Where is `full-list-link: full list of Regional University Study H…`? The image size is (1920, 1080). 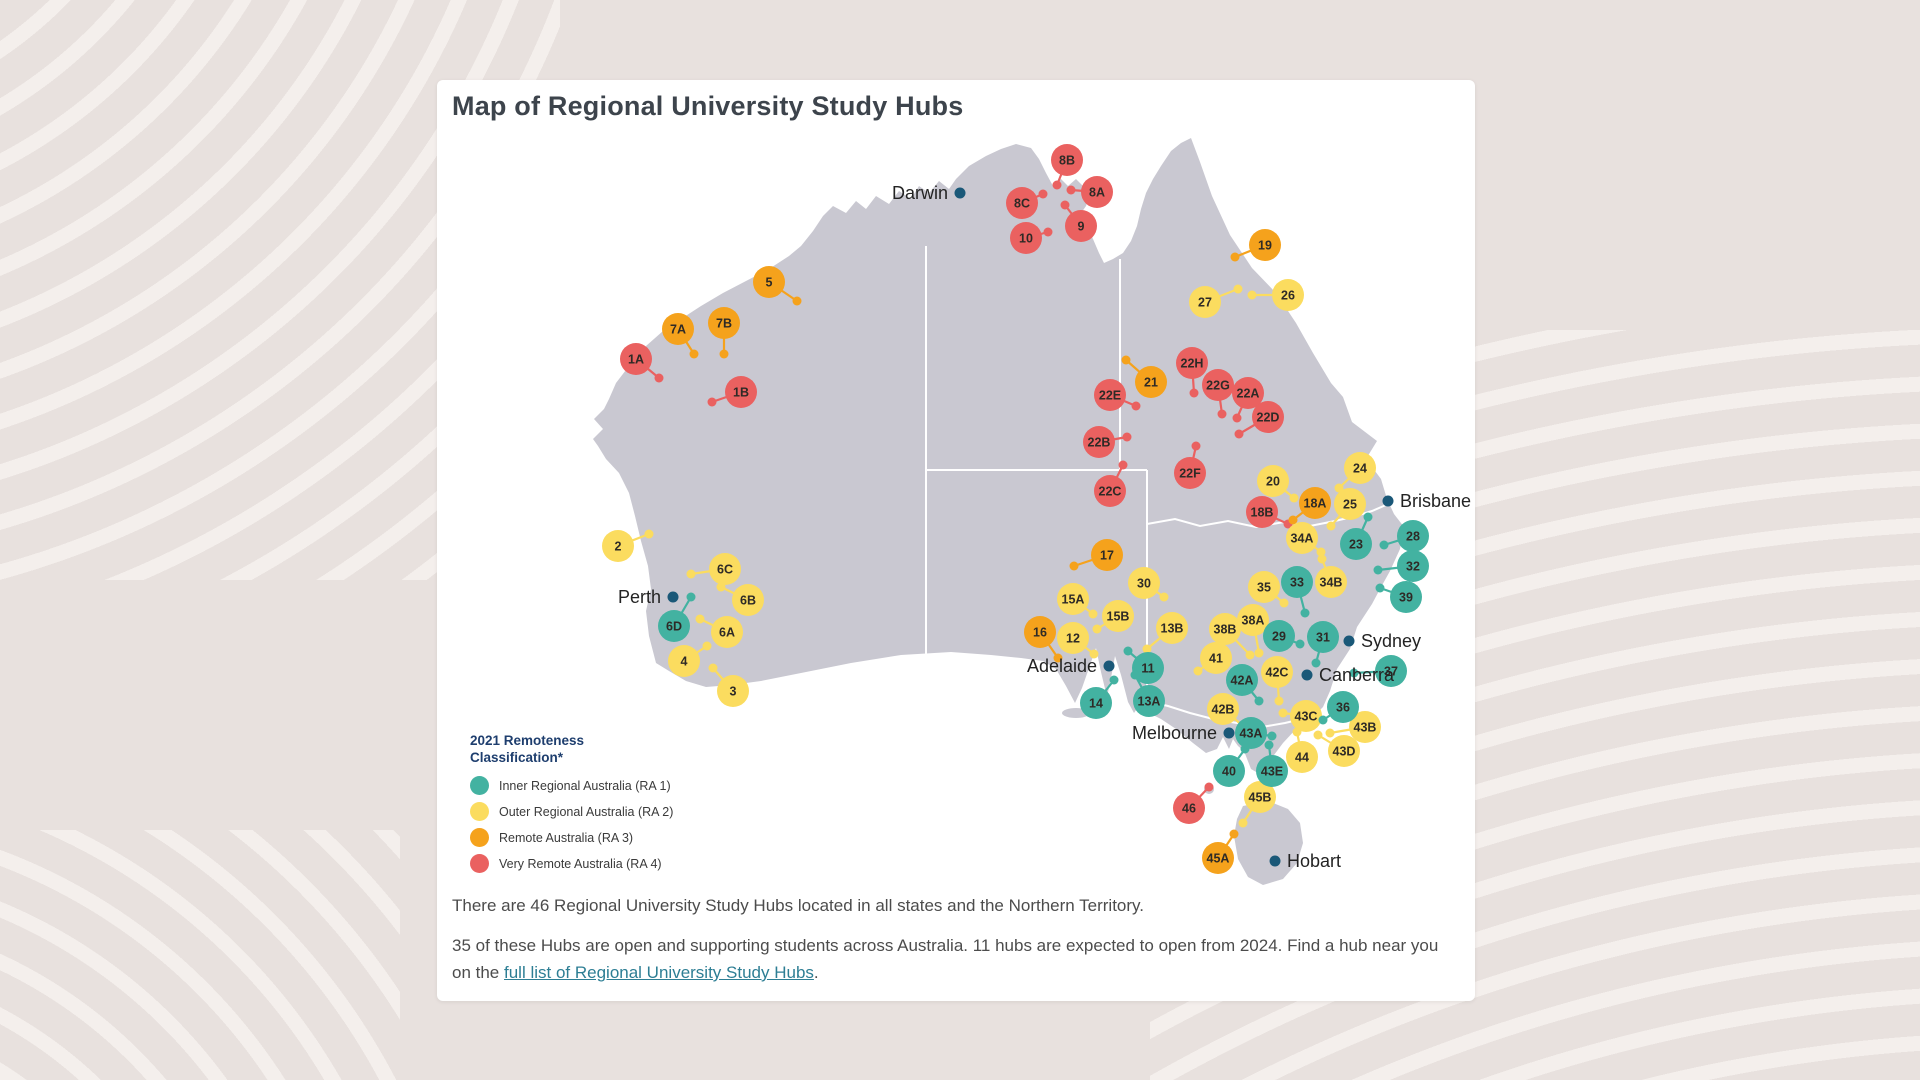 full-list-link: full list of Regional University Study H… is located at coordinates (659, 972).